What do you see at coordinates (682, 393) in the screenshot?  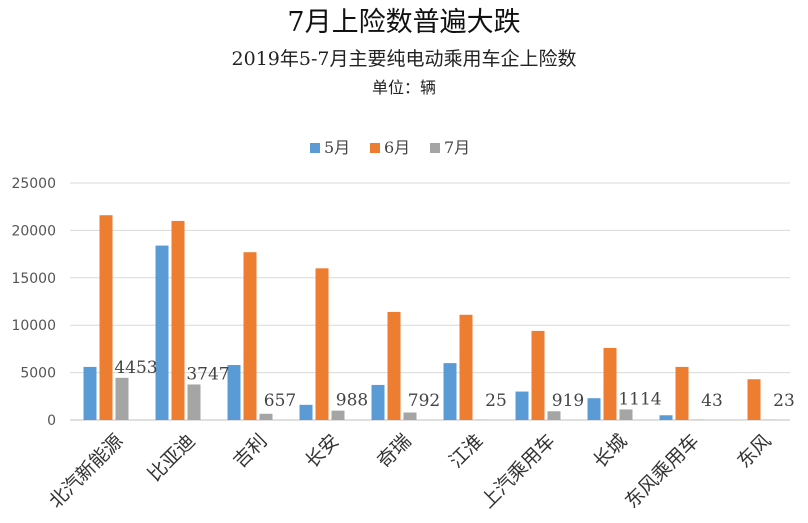 I see `bar-6月-东风乘用车` at bounding box center [682, 393].